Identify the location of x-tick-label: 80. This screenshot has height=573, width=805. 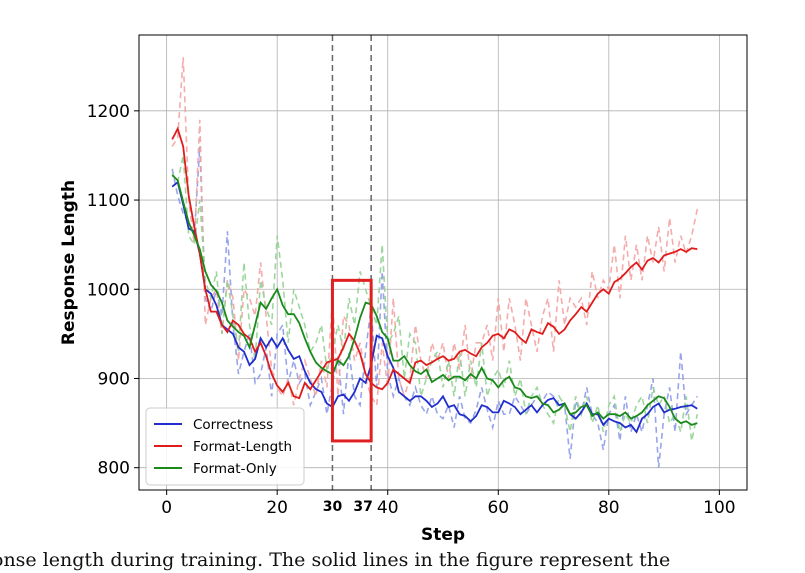
(609, 508).